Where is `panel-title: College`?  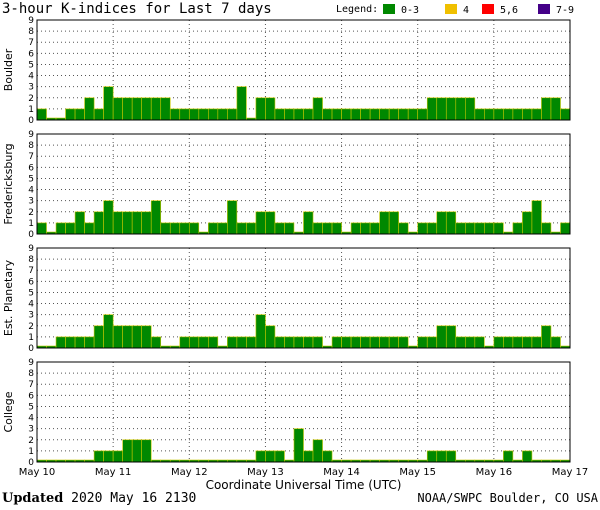 panel-title: College is located at coordinates (8, 411).